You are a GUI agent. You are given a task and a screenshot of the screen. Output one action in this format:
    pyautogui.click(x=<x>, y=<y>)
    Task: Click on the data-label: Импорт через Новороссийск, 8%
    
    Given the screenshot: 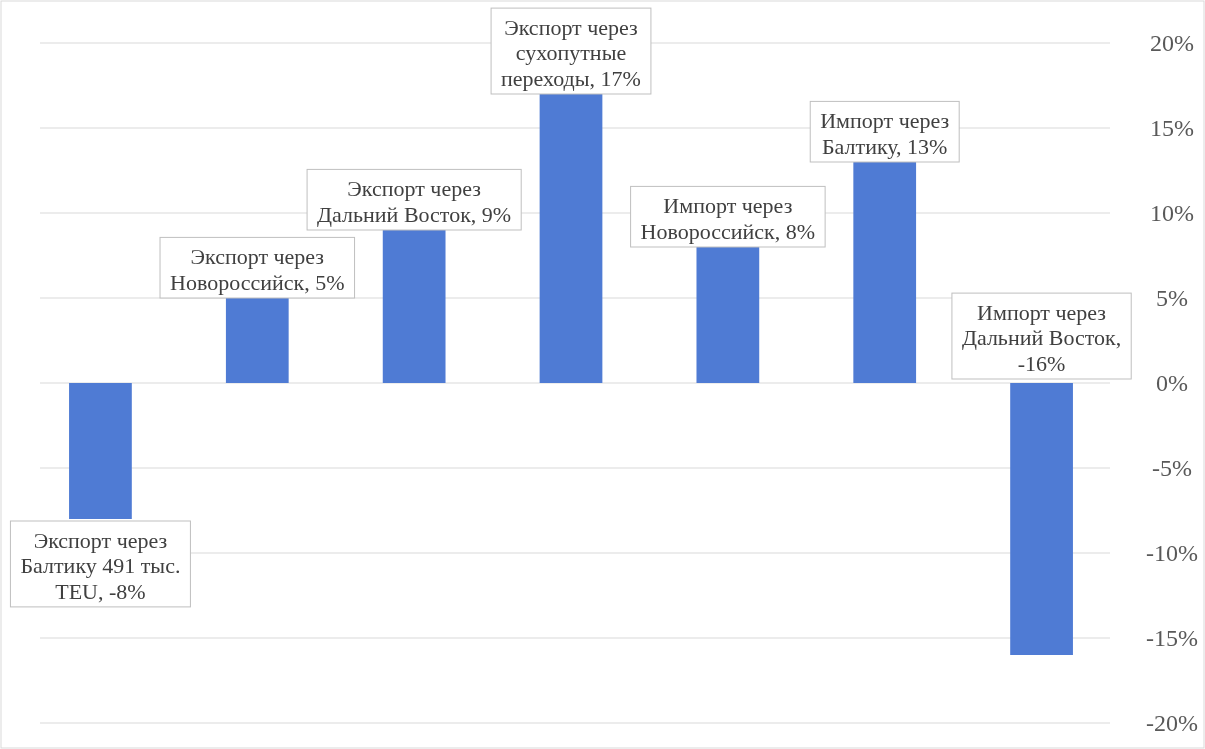 What is the action you would take?
    pyautogui.click(x=728, y=218)
    